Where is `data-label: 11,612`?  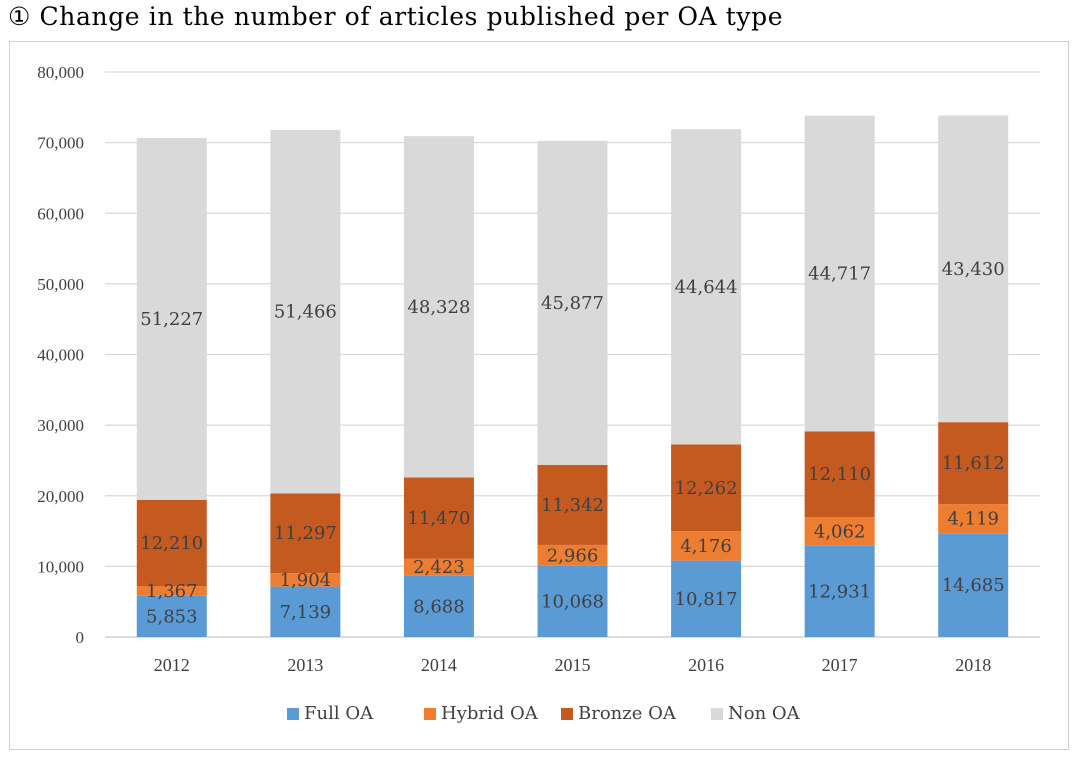
data-label: 11,612 is located at coordinates (973, 463).